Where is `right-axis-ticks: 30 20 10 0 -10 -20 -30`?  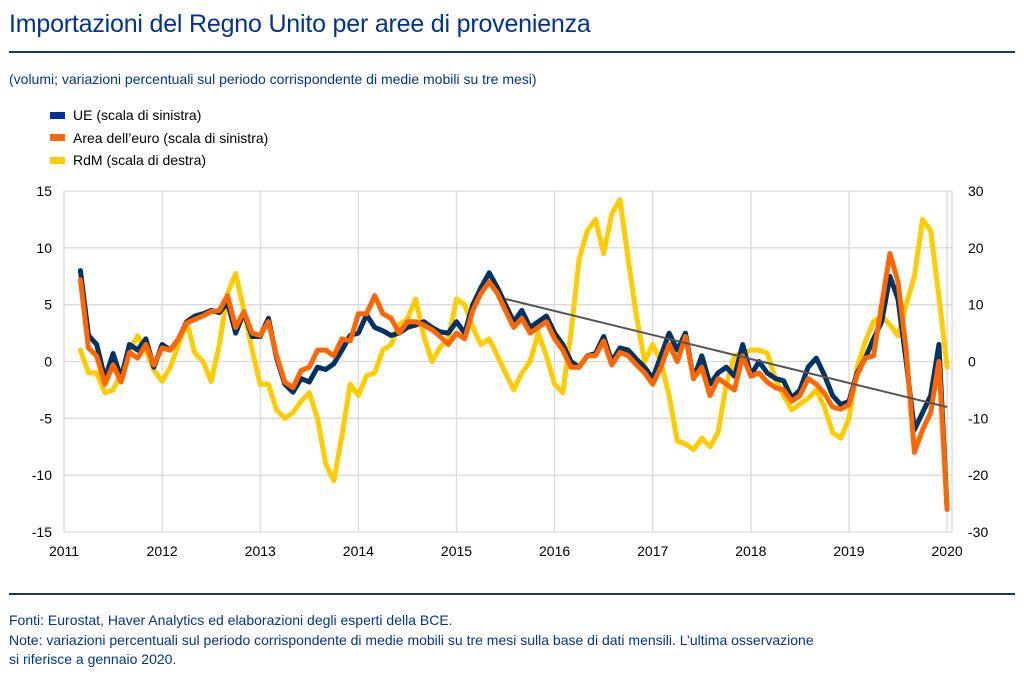 right-axis-ticks: 30 20 10 0 -10 -20 -30 is located at coordinates (978, 361).